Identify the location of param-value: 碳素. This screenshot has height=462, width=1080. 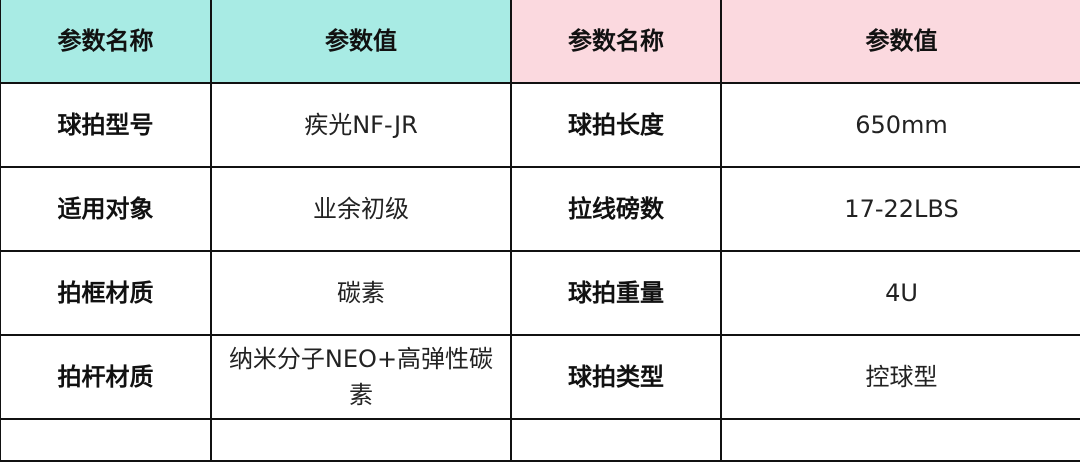
(361, 293).